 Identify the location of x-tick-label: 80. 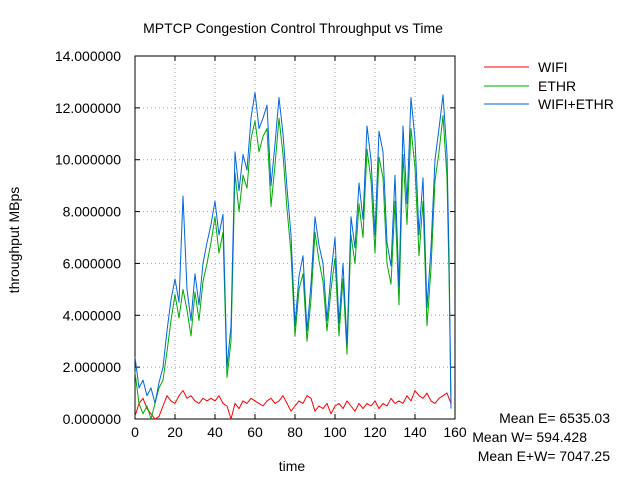
(295, 432).